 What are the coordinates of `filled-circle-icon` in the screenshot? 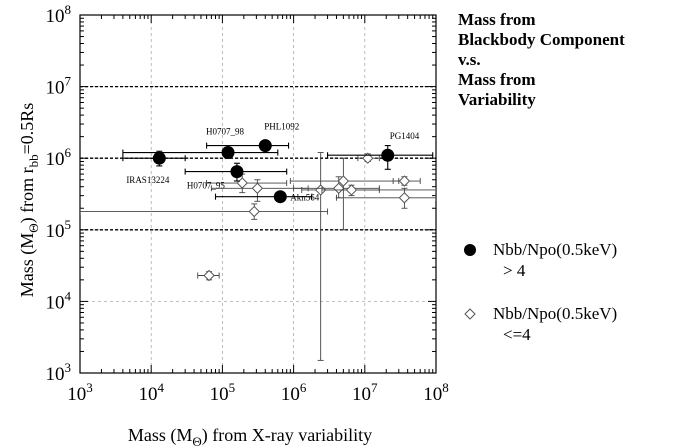 It's located at (470, 250).